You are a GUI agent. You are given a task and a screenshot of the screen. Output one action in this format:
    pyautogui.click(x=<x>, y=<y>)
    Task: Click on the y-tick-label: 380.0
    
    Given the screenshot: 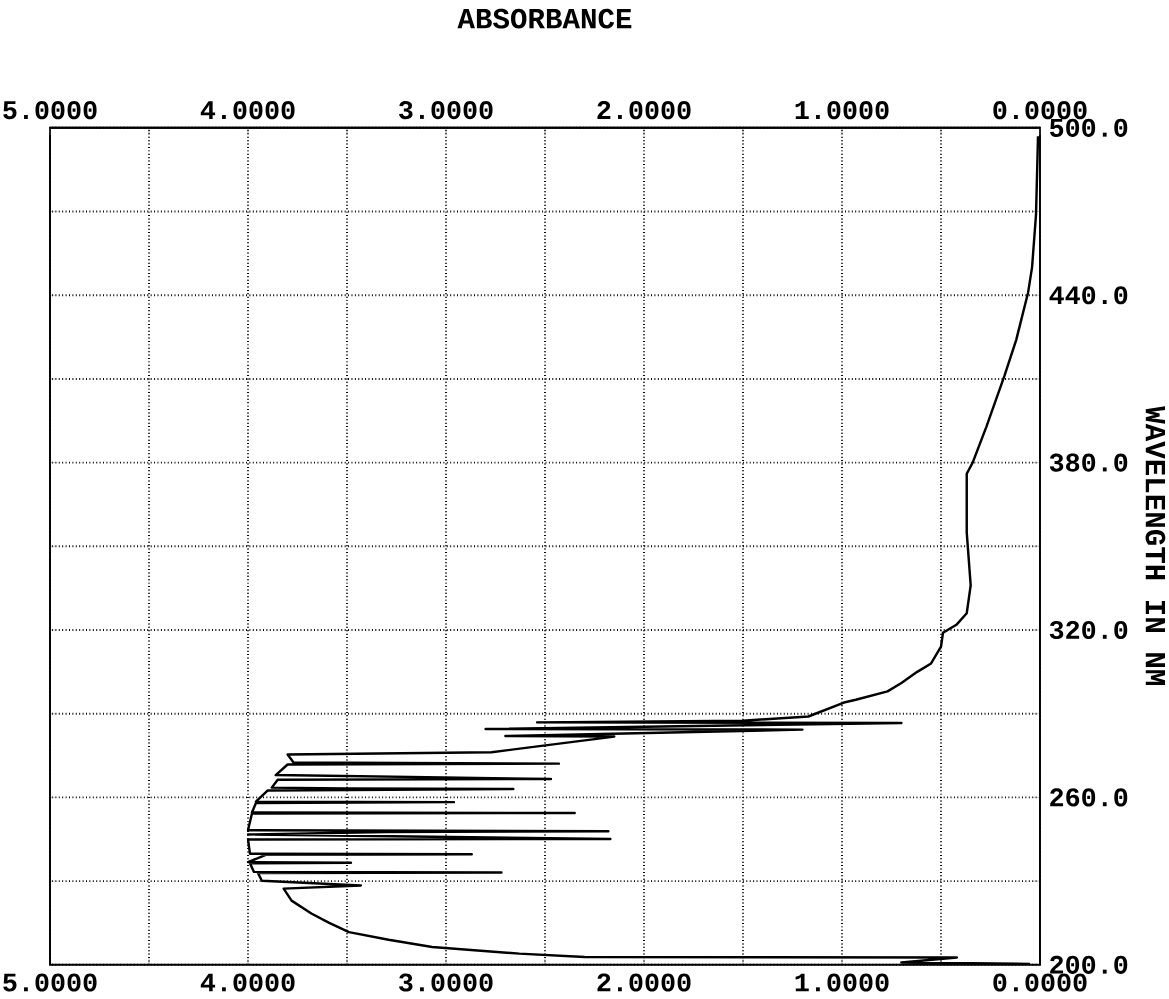 What is the action you would take?
    pyautogui.click(x=1088, y=462)
    